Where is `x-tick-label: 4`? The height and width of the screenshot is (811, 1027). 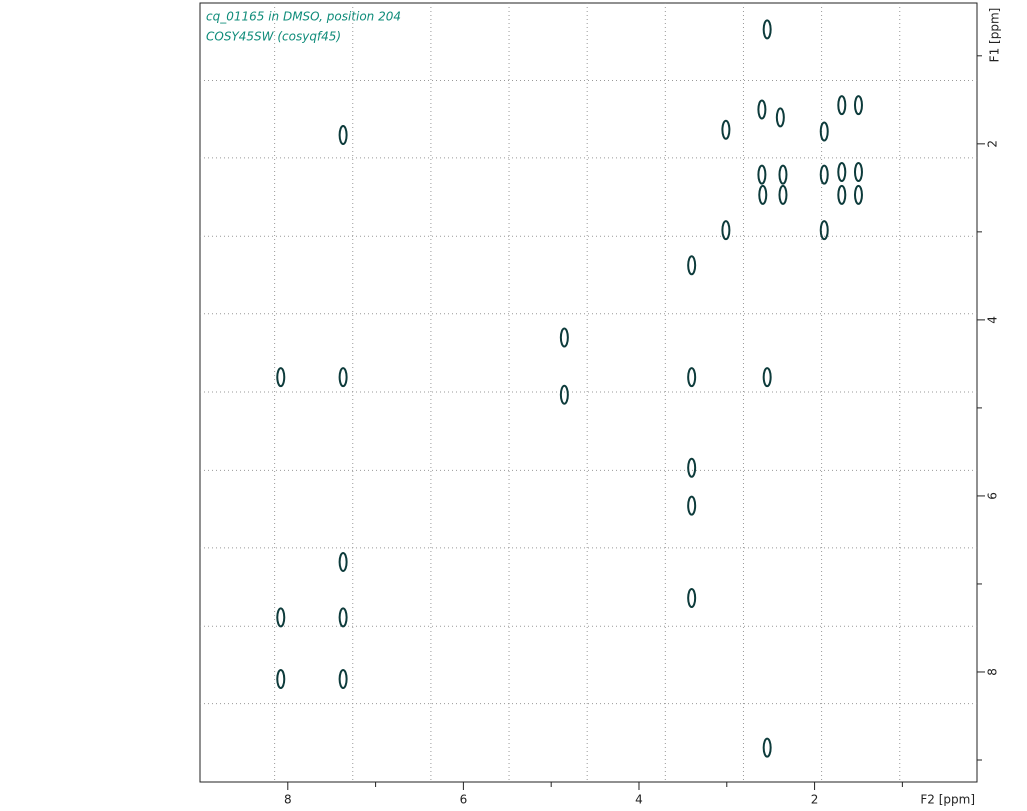 x-tick-label: 4 is located at coordinates (639, 800).